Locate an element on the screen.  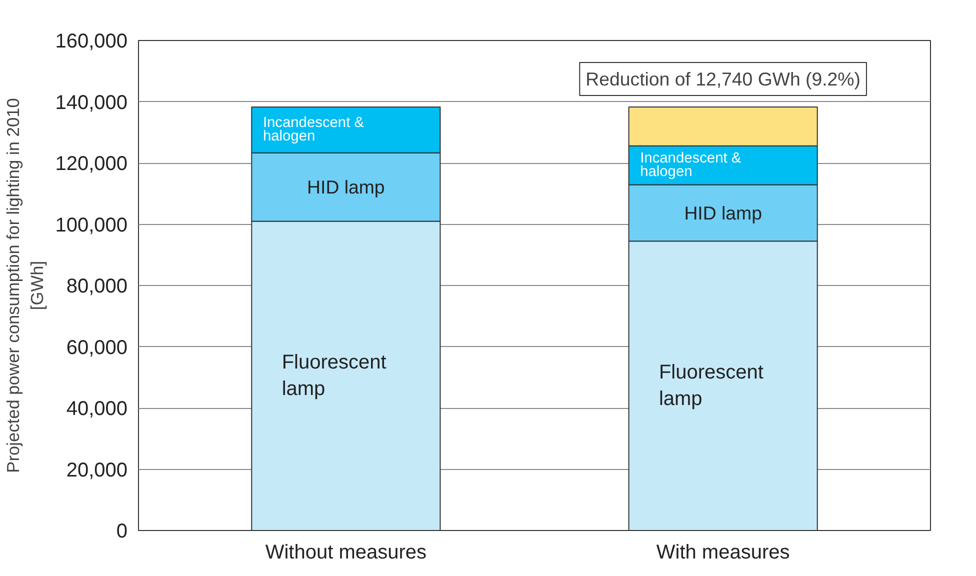
y-tick-label: 100,000 is located at coordinates (91, 225).